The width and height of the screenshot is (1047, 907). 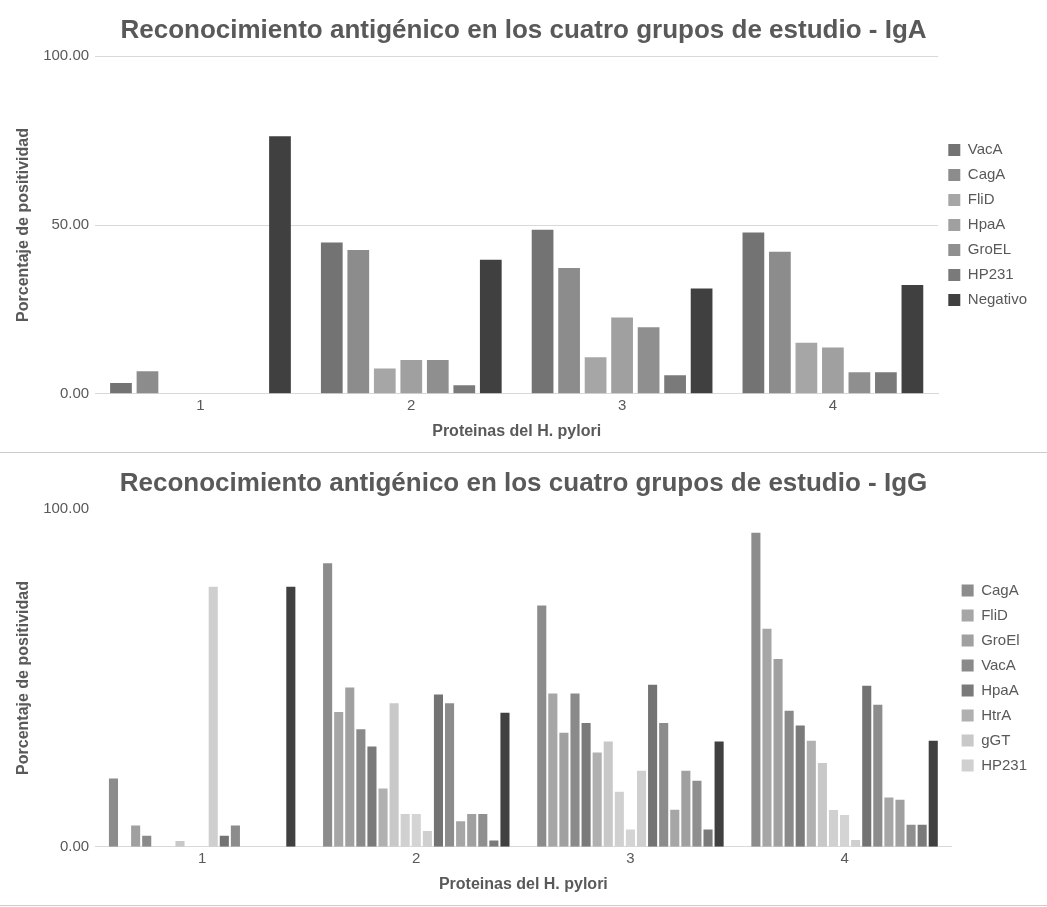 I want to click on y-tick-label: 50.00, so click(x=70, y=224).